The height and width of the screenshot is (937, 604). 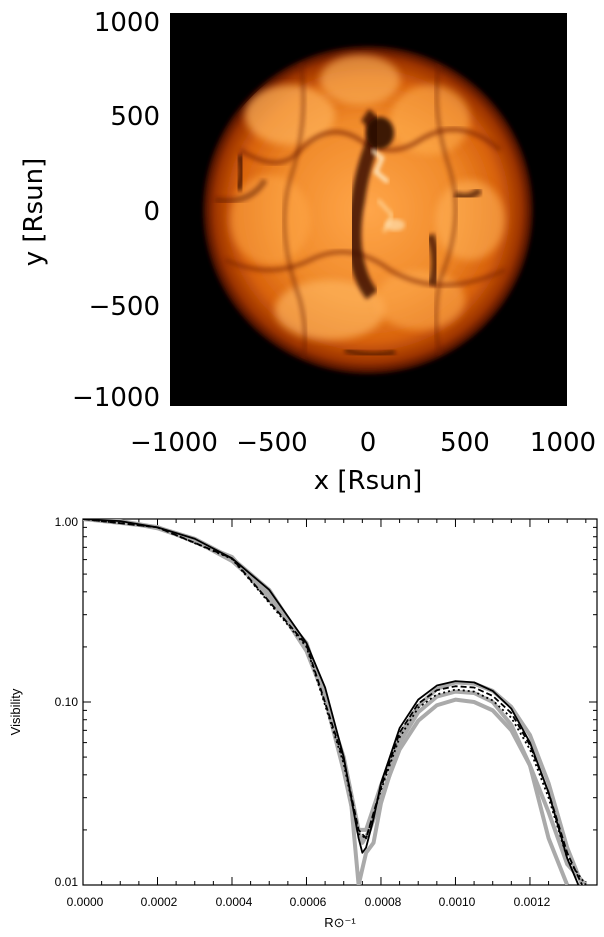 I want to click on plot-x-axis-label: R⊙⁻¹, so click(x=340, y=922).